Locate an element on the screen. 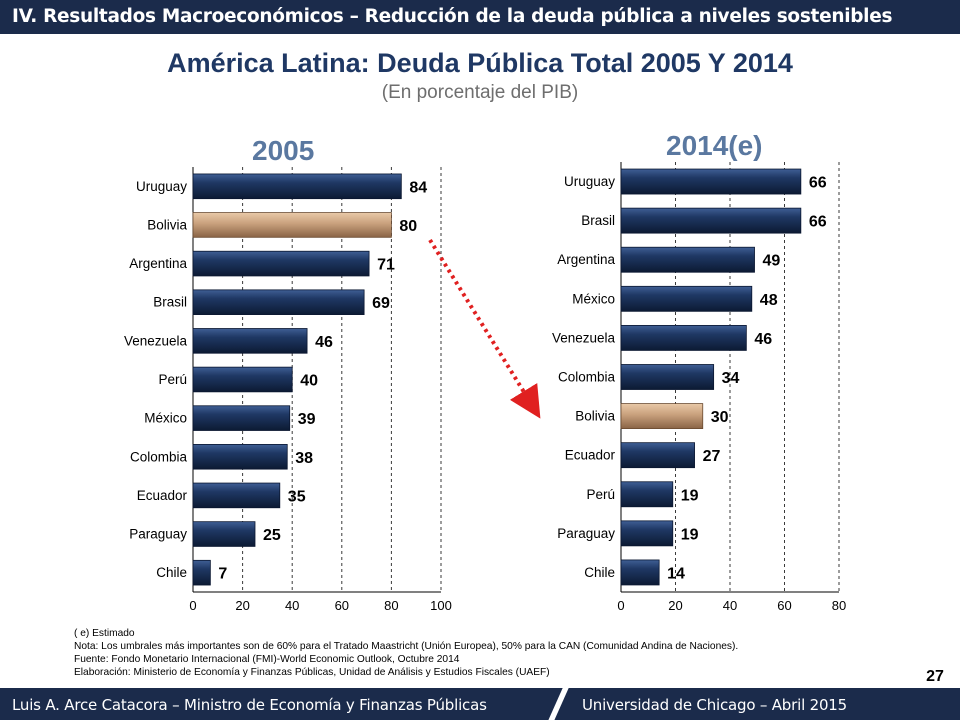  page-number: 27 is located at coordinates (935, 676).